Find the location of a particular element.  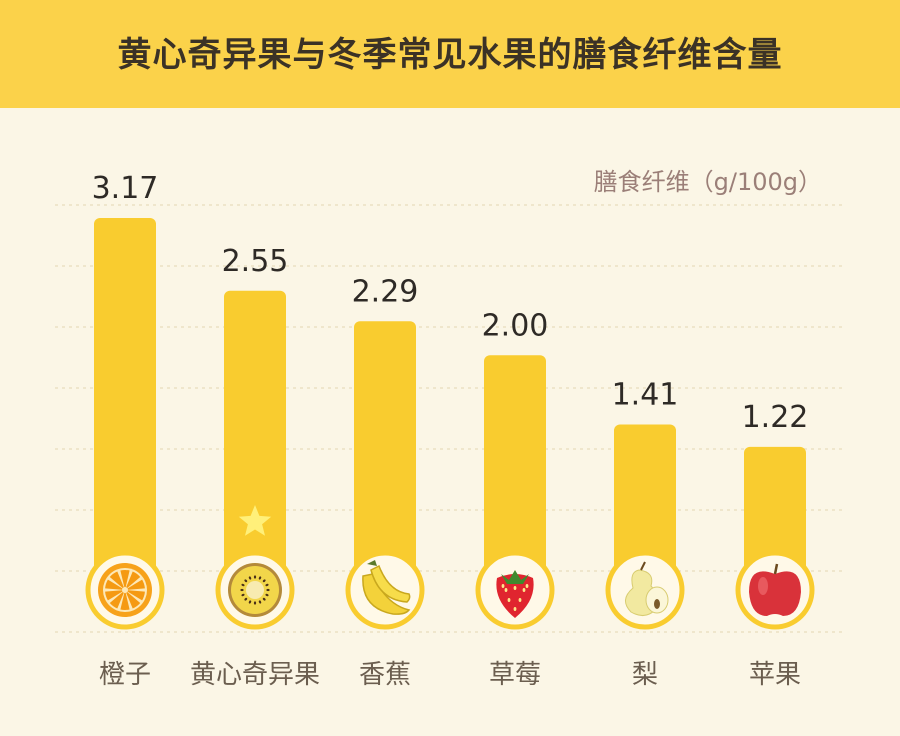

star-icon is located at coordinates (255, 520).